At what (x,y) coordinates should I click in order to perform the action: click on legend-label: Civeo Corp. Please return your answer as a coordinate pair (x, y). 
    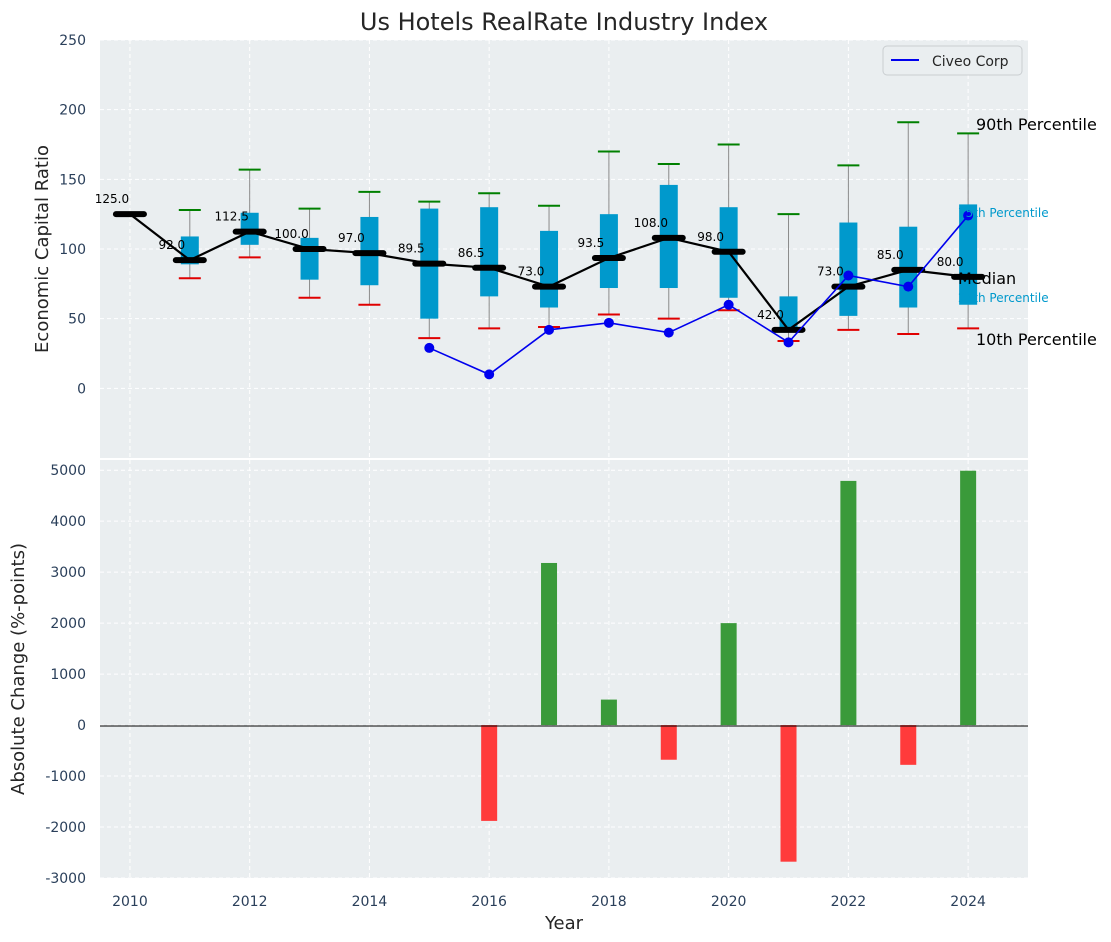
    Looking at the image, I should click on (970, 62).